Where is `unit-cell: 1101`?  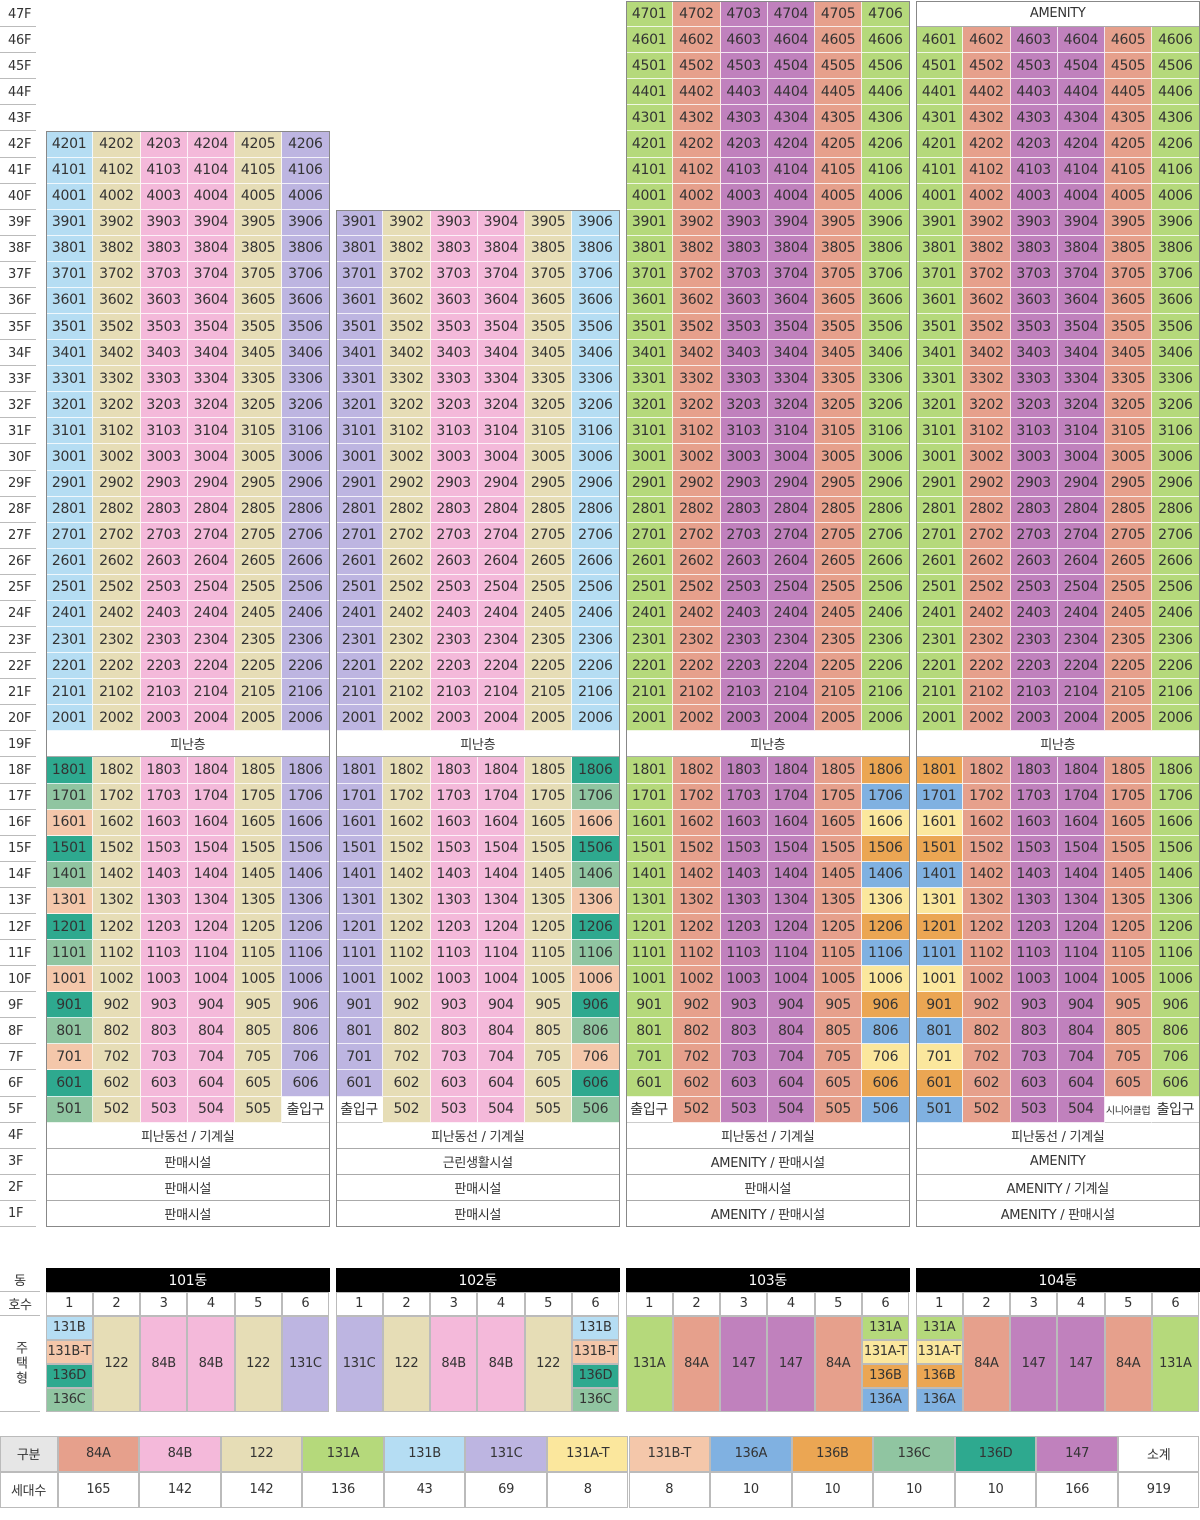
unit-cell: 1101 is located at coordinates (360, 953).